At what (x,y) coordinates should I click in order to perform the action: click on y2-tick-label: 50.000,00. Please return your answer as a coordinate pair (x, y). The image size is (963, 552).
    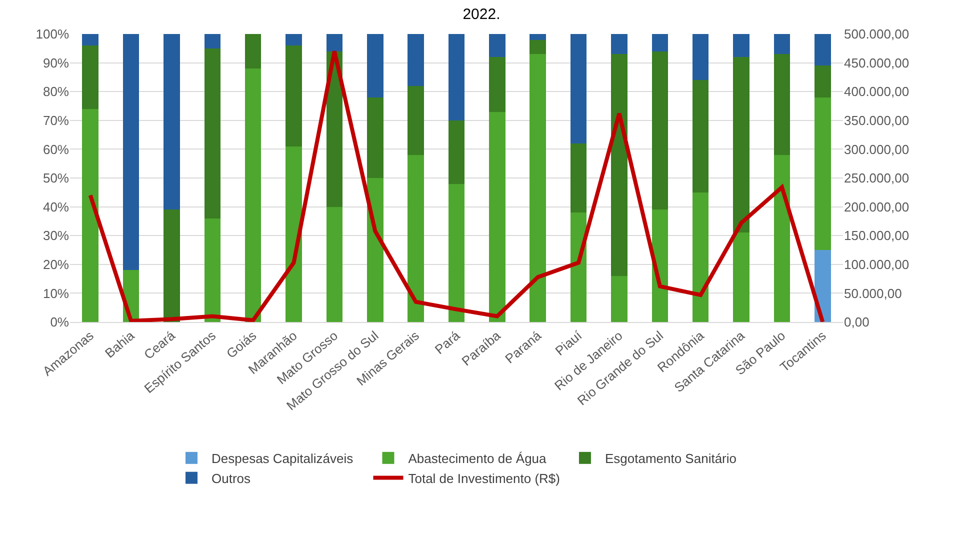
    Looking at the image, I should click on (873, 293).